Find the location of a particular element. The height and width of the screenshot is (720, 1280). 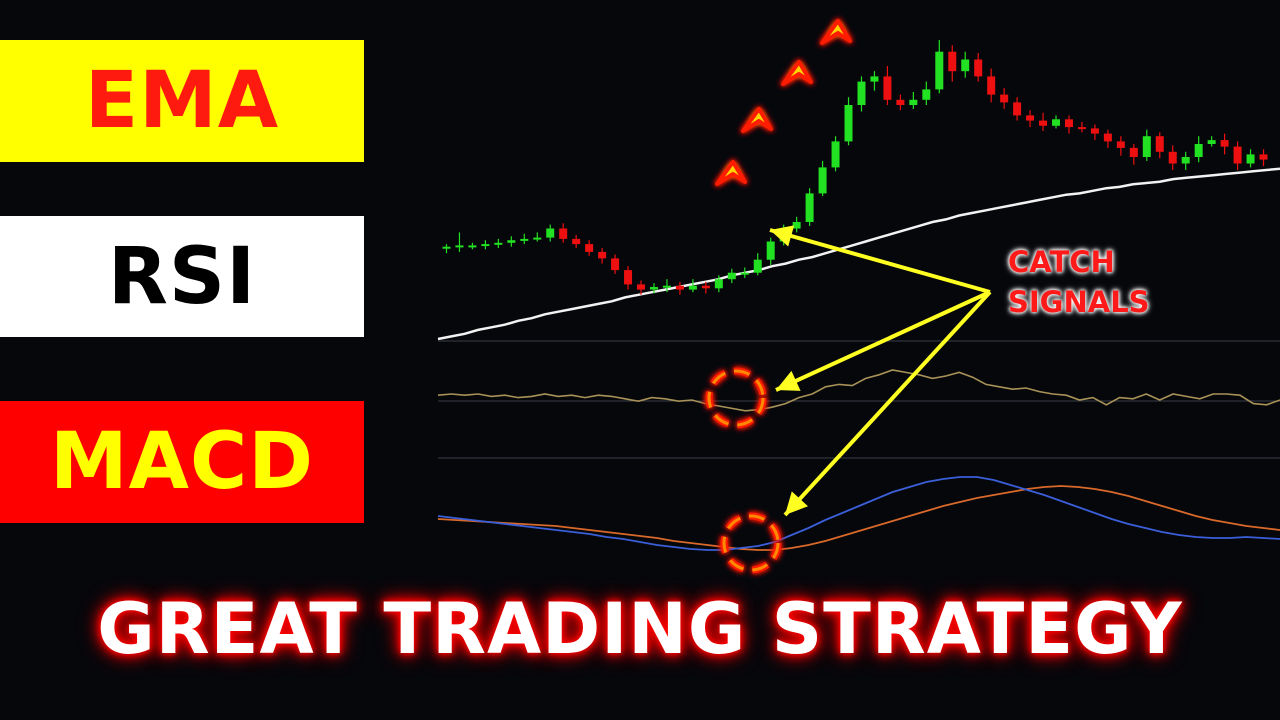

signal-line is located at coordinates (858, 518).